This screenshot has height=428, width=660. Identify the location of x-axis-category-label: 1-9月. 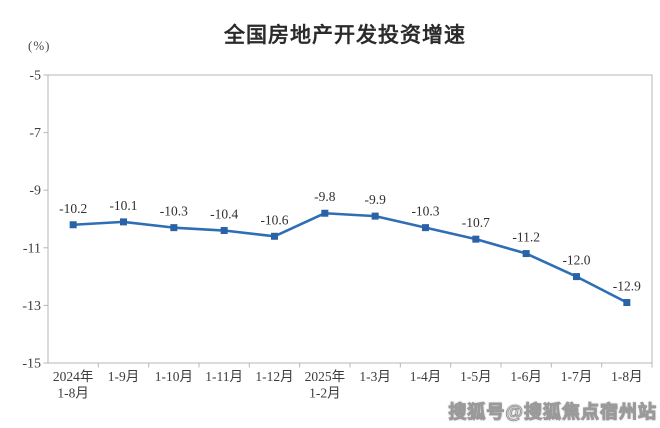
(124, 376).